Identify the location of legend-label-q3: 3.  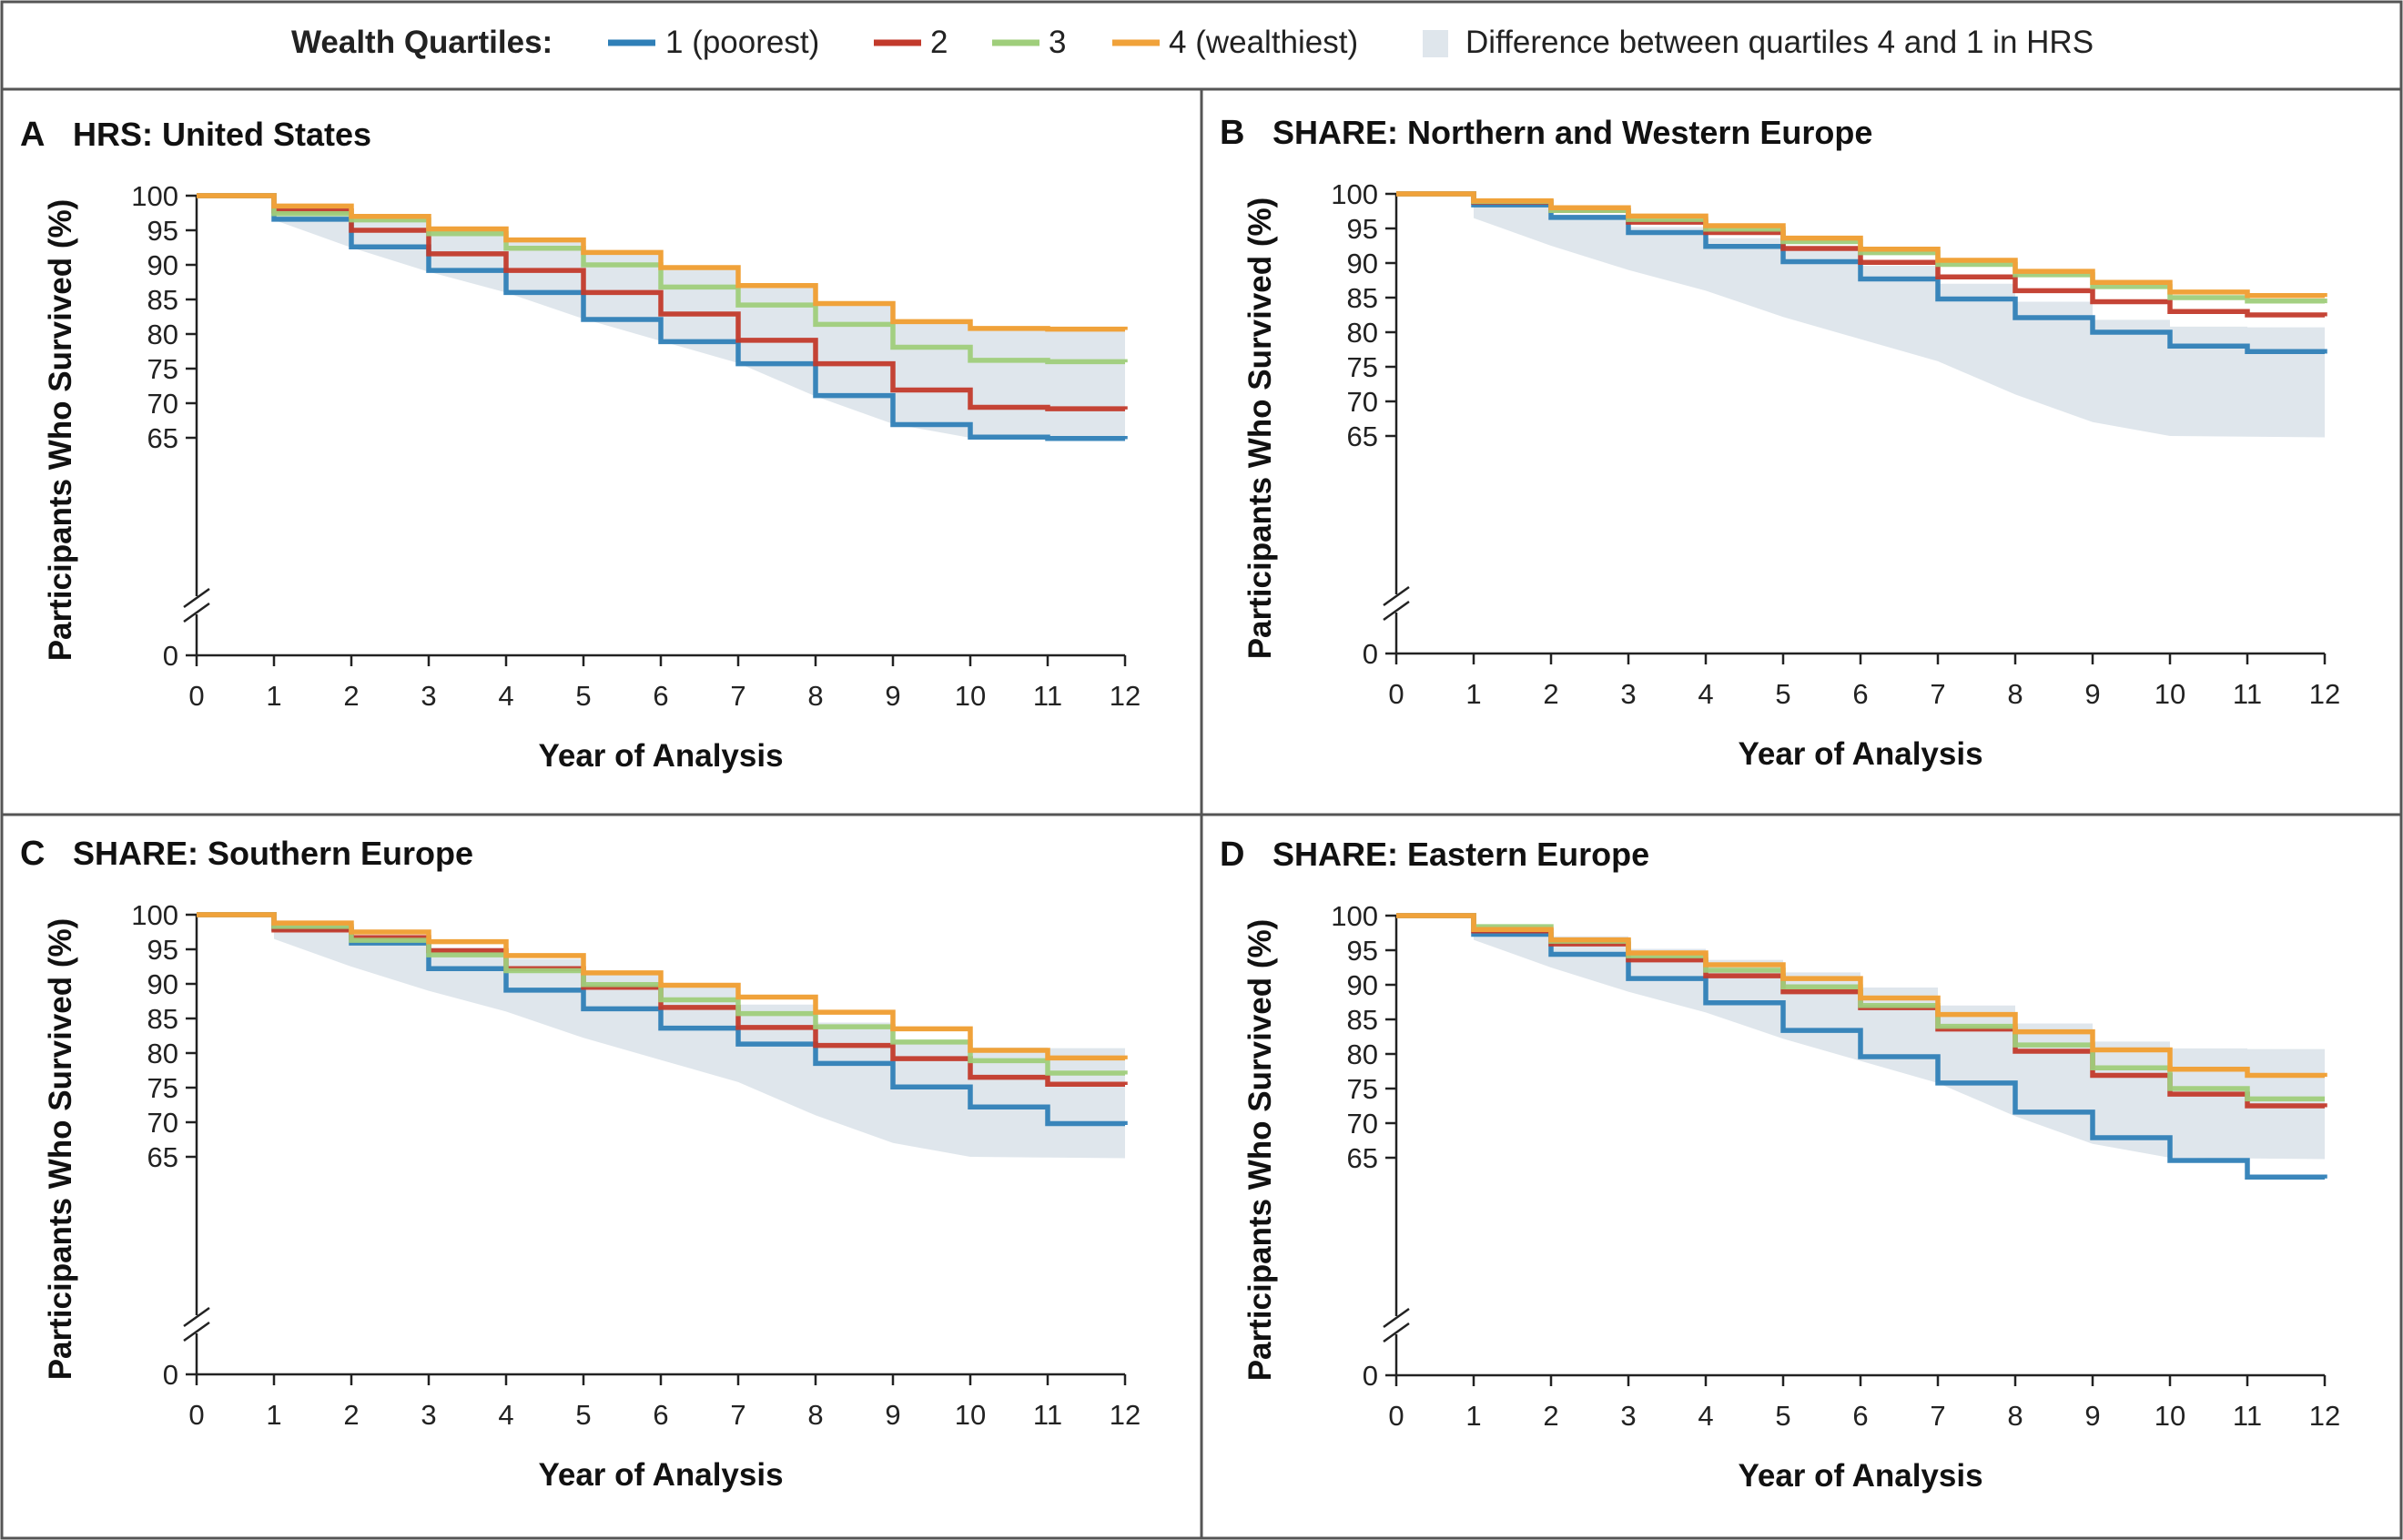
(1058, 42).